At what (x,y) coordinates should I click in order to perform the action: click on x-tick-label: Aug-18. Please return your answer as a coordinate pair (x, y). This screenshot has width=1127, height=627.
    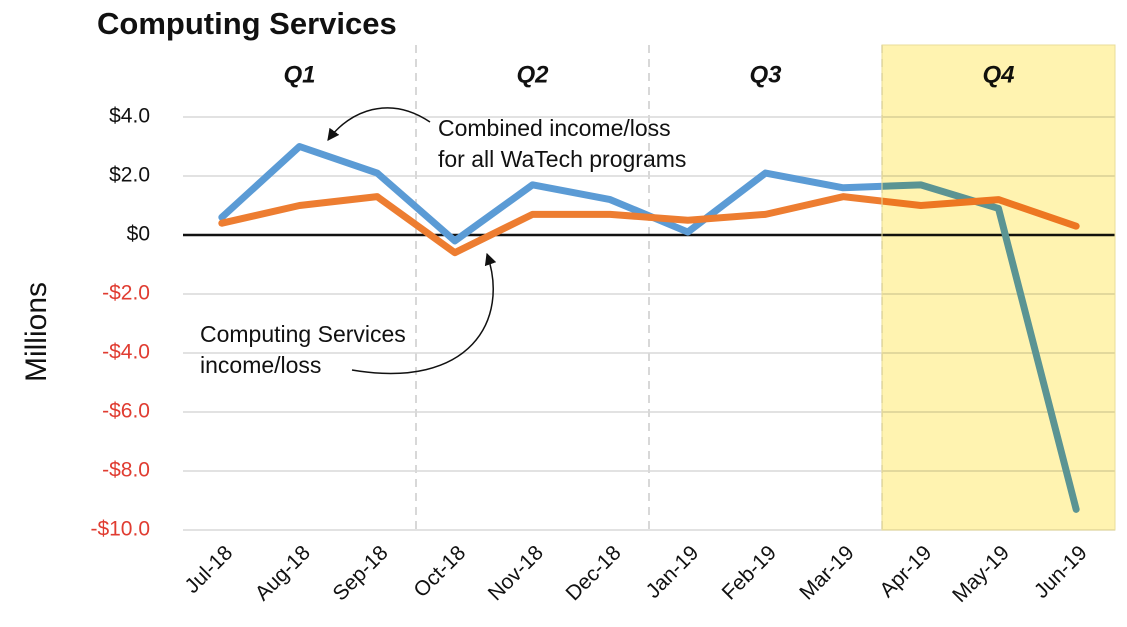
    Looking at the image, I should click on (283, 573).